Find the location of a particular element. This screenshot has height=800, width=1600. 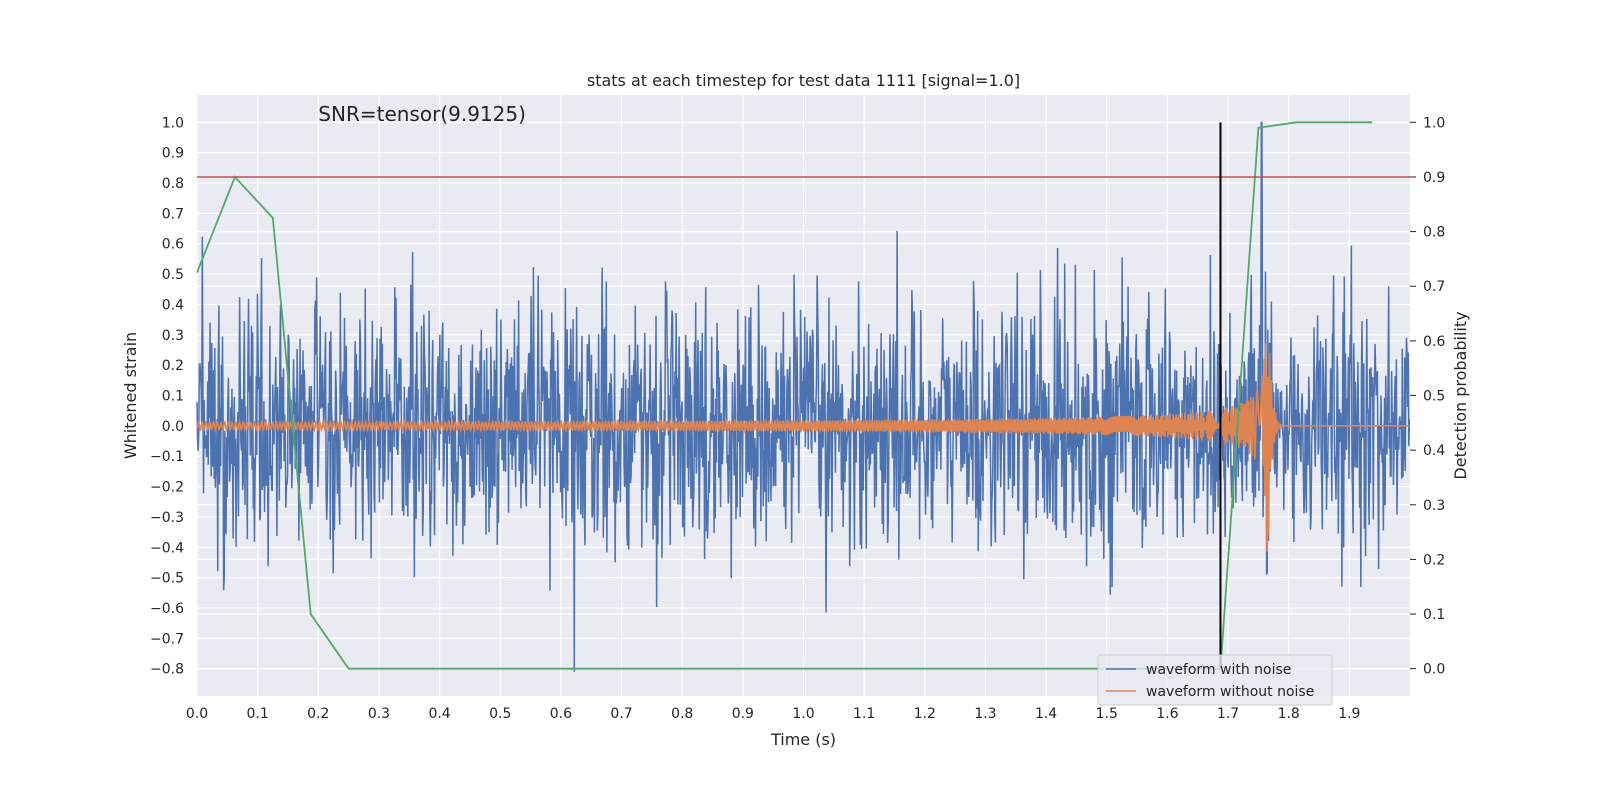

legend-box is located at coordinates (1215, 680).